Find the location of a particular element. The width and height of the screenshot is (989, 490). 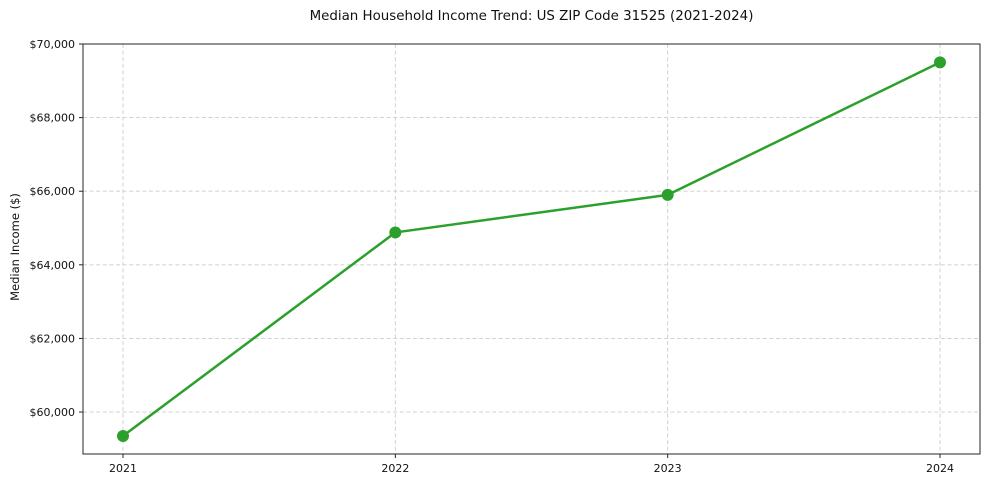

x-tick-label: 2024 is located at coordinates (940, 468).